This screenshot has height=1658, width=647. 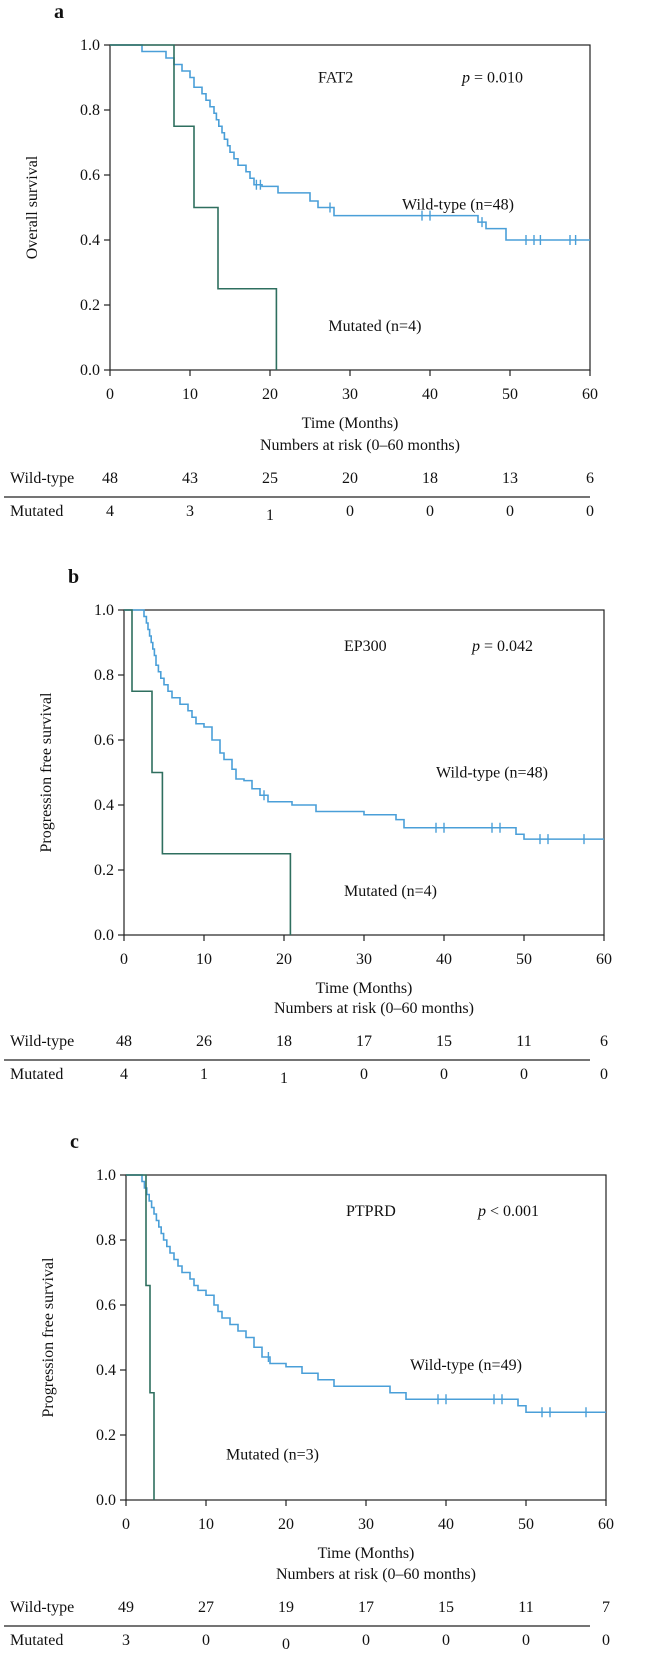 What do you see at coordinates (59, 12) in the screenshot?
I see `panel-label: a` at bounding box center [59, 12].